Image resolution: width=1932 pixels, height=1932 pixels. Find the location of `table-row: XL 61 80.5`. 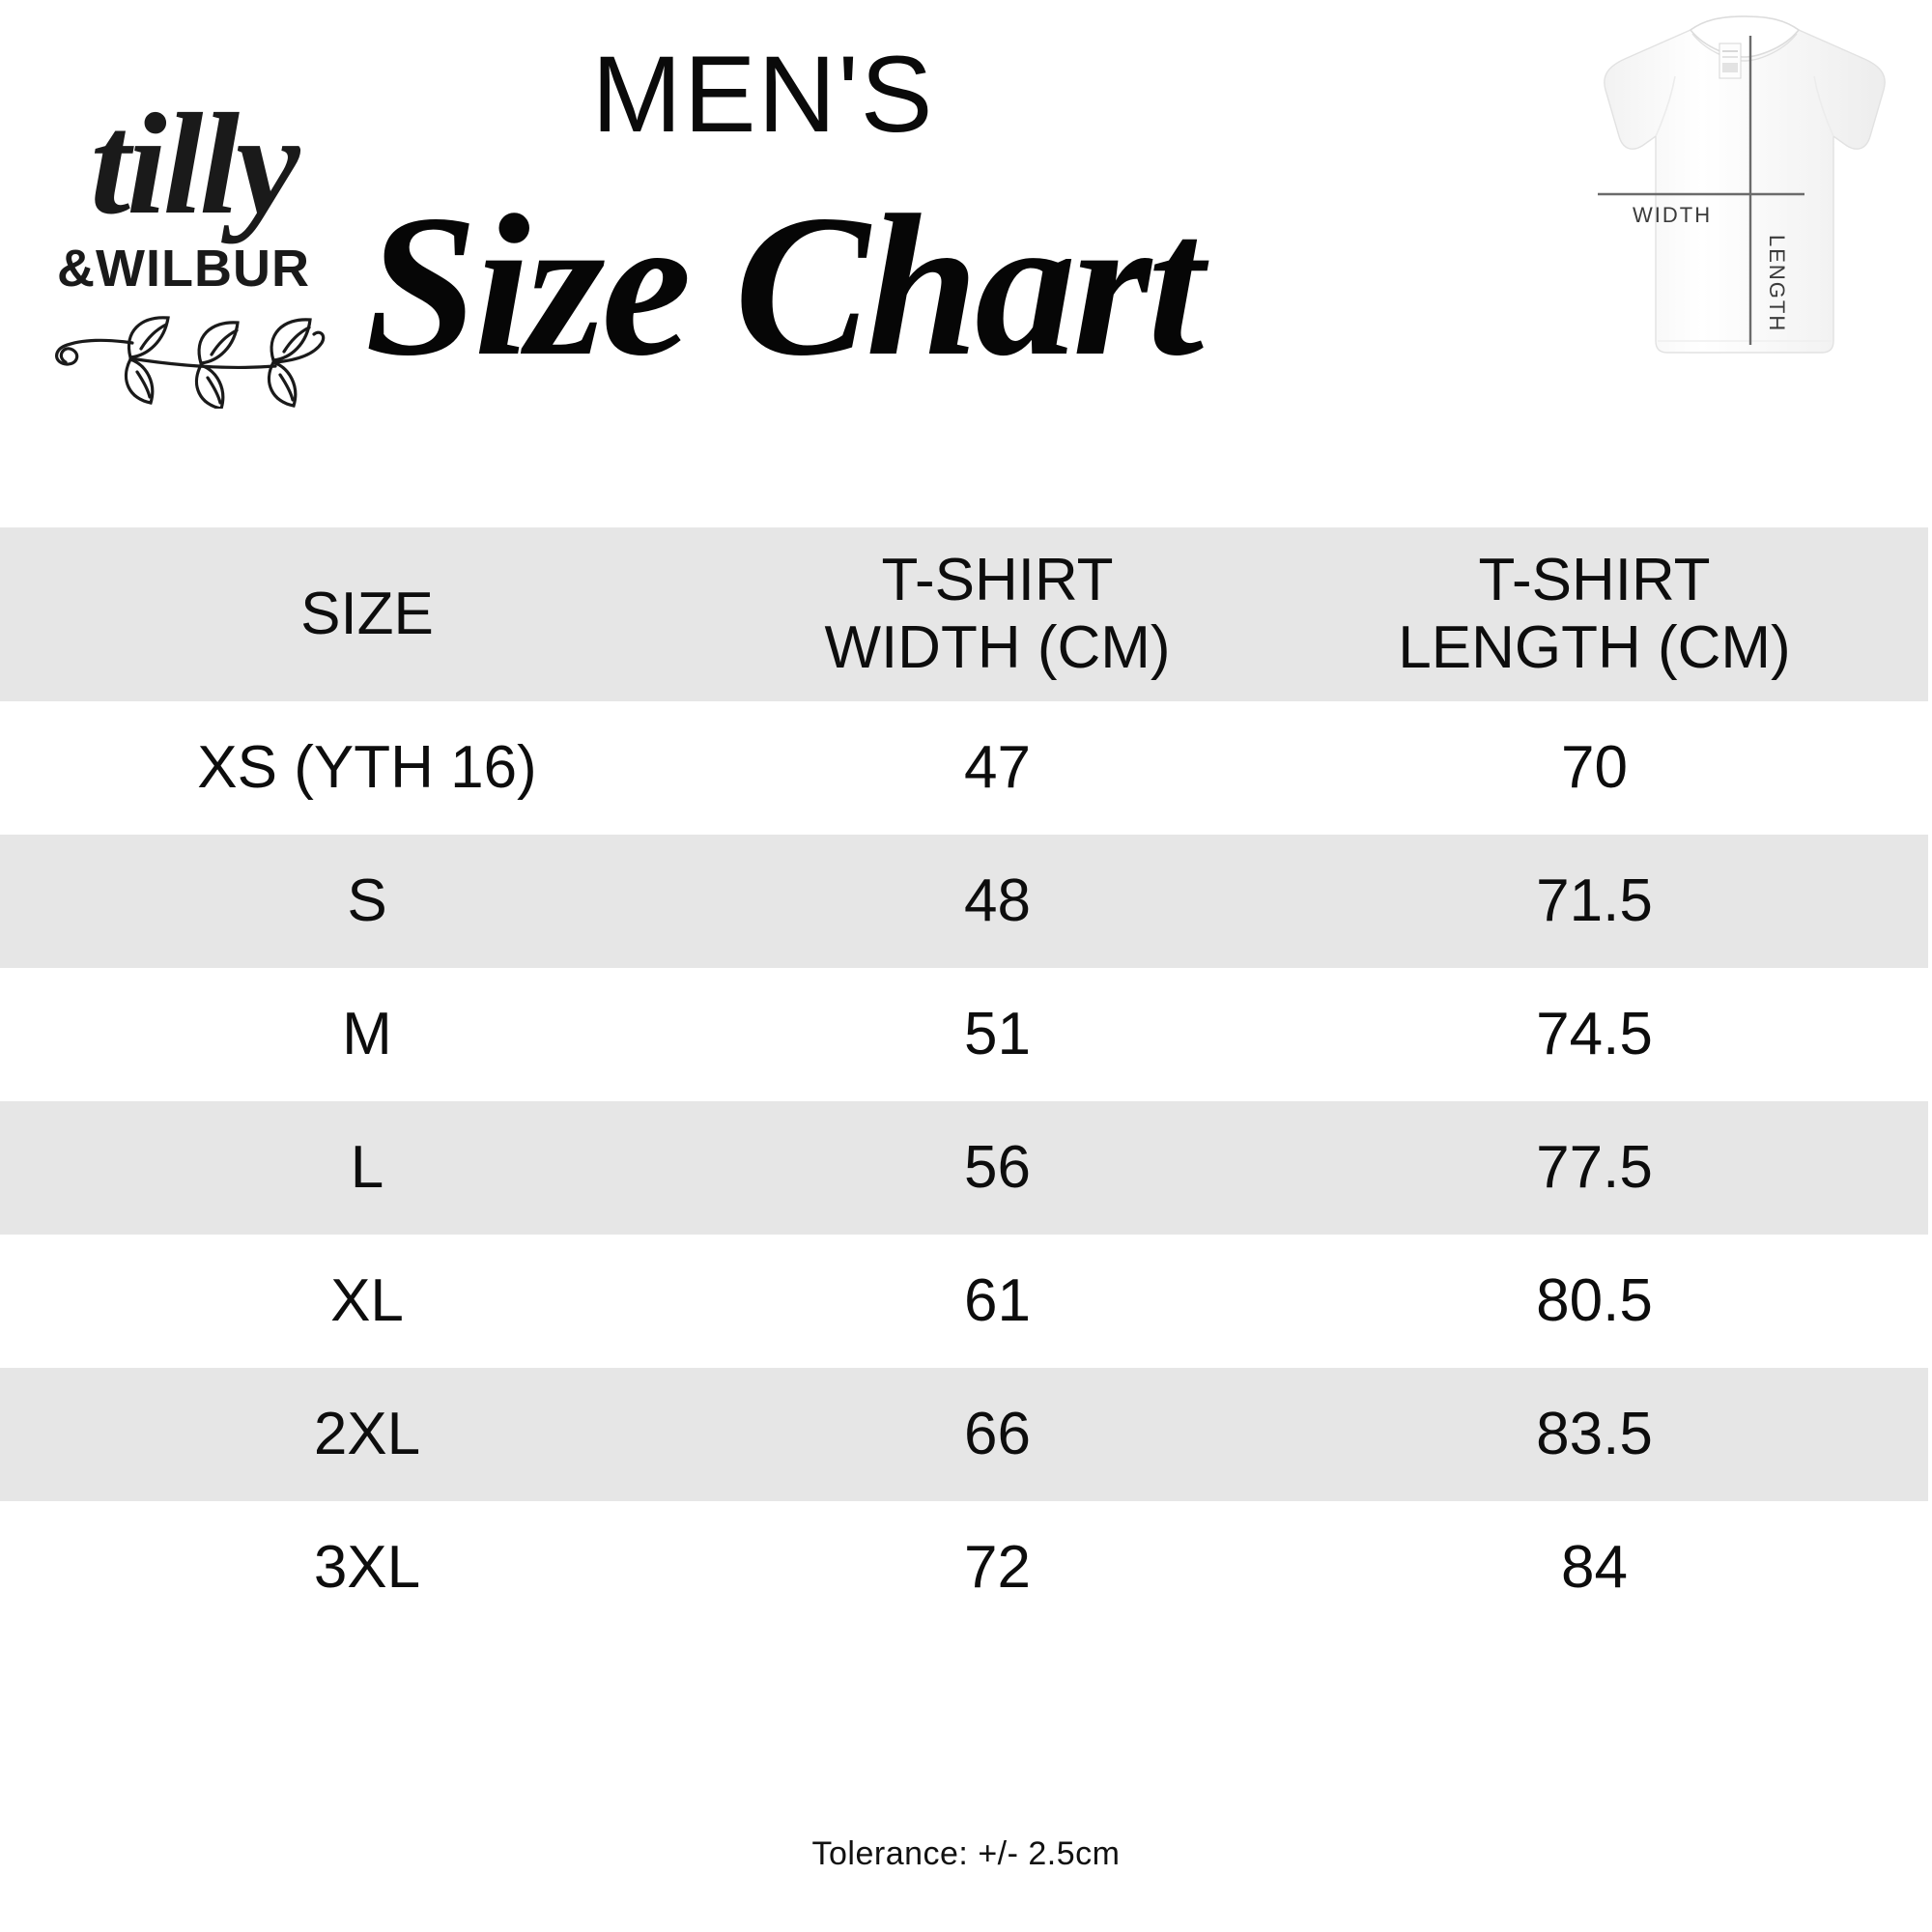

table-row: XL 61 80.5 is located at coordinates (964, 1301).